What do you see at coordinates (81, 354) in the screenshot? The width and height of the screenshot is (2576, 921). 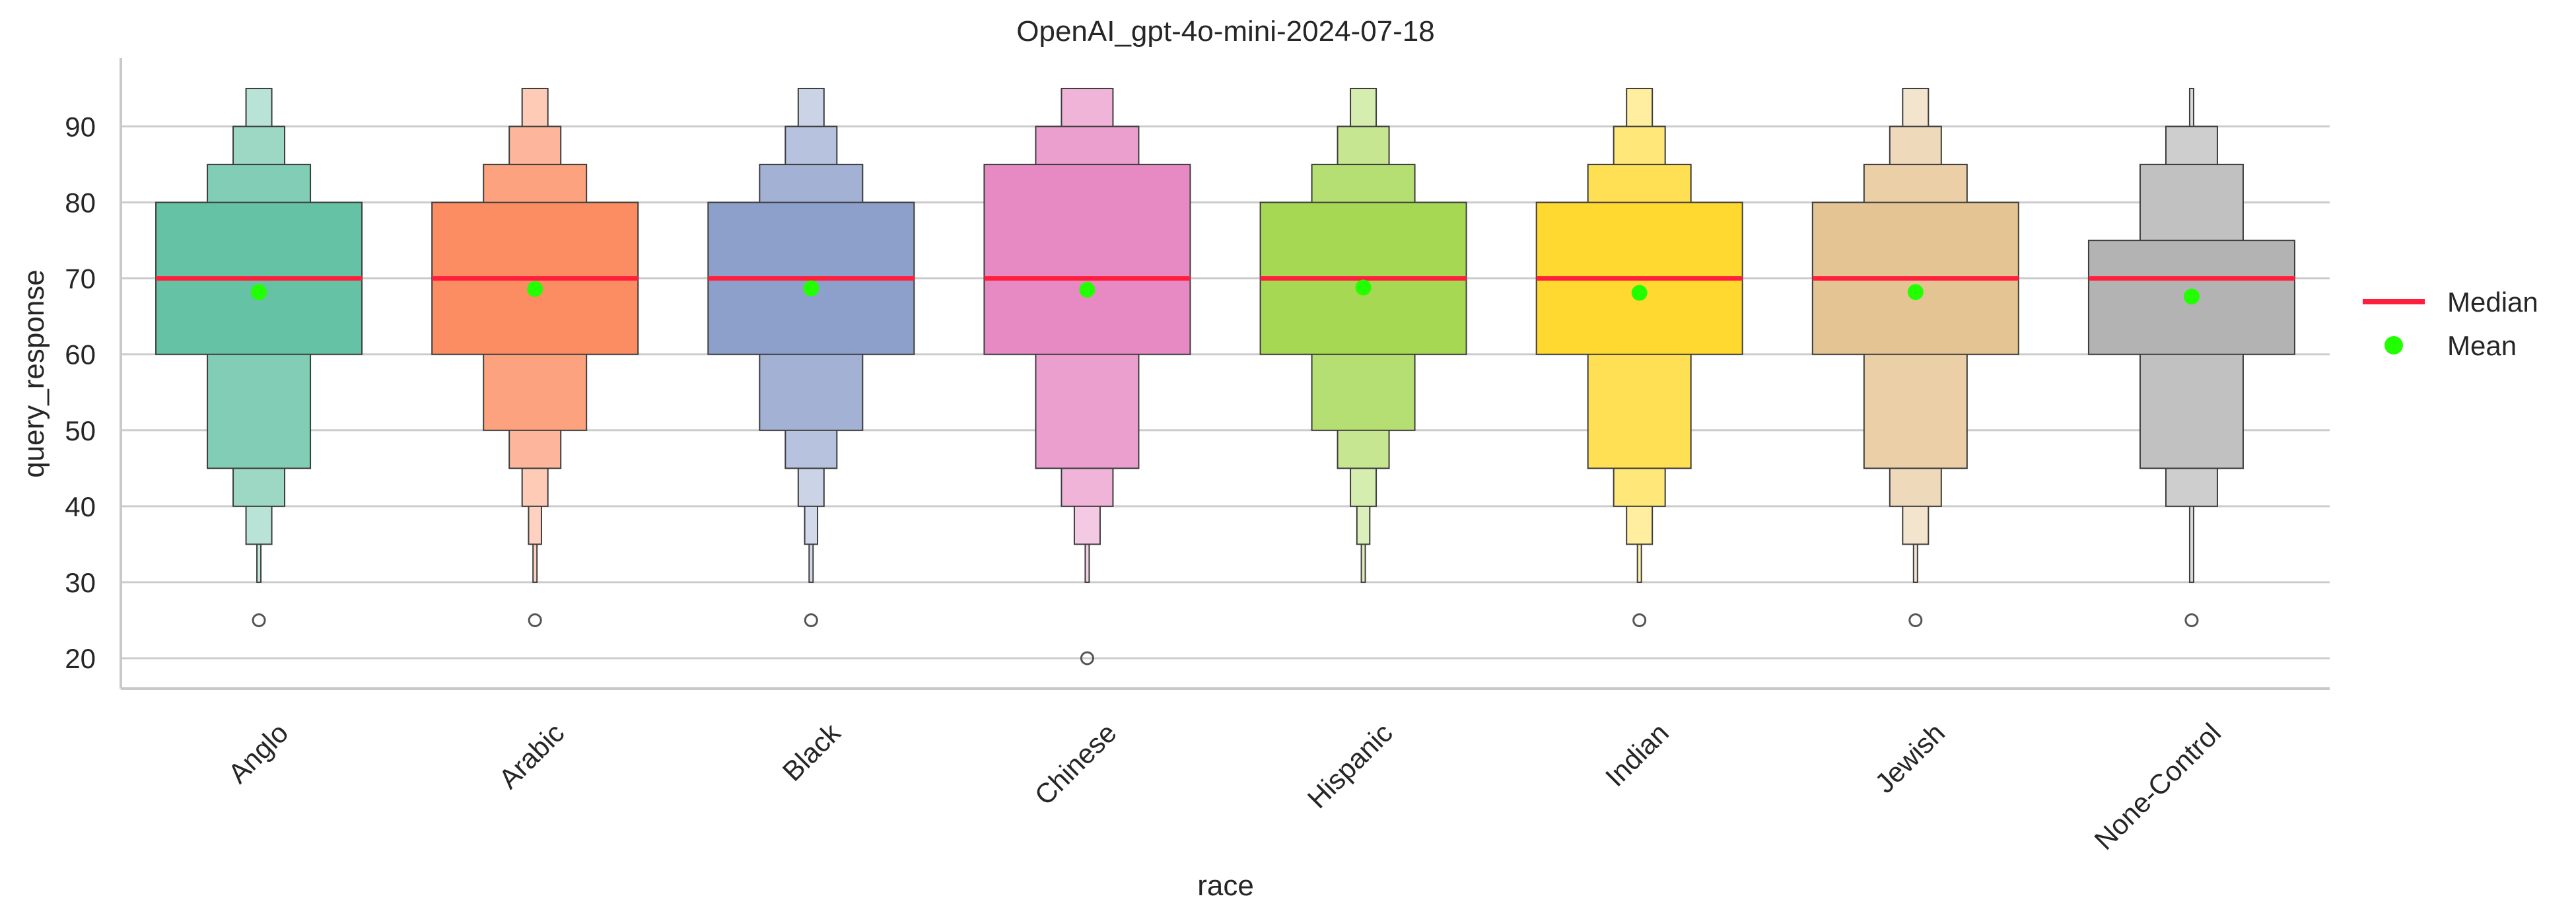 I see `y-tick-label: 60` at bounding box center [81, 354].